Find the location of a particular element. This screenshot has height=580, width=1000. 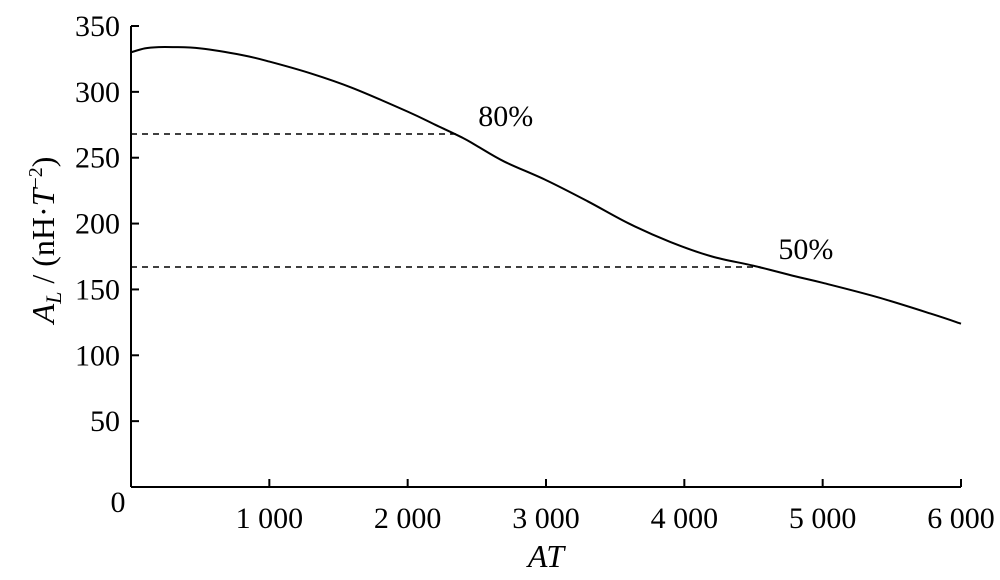

x-ticks: 1 000 2 000 3 000 4 000 5 000 6 000 is located at coordinates (615, 507).